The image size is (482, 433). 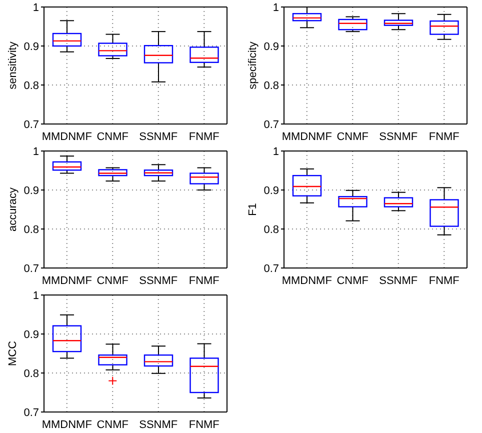 I want to click on y-axis-title: accuracy, so click(x=12, y=209).